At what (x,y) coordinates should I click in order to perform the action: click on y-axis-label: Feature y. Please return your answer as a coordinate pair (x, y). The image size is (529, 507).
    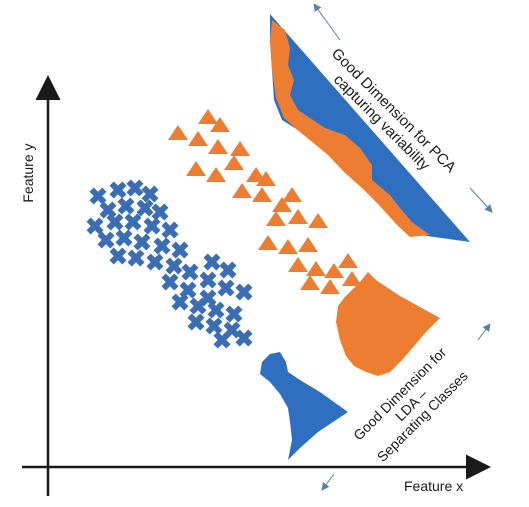
    Looking at the image, I should click on (27, 173).